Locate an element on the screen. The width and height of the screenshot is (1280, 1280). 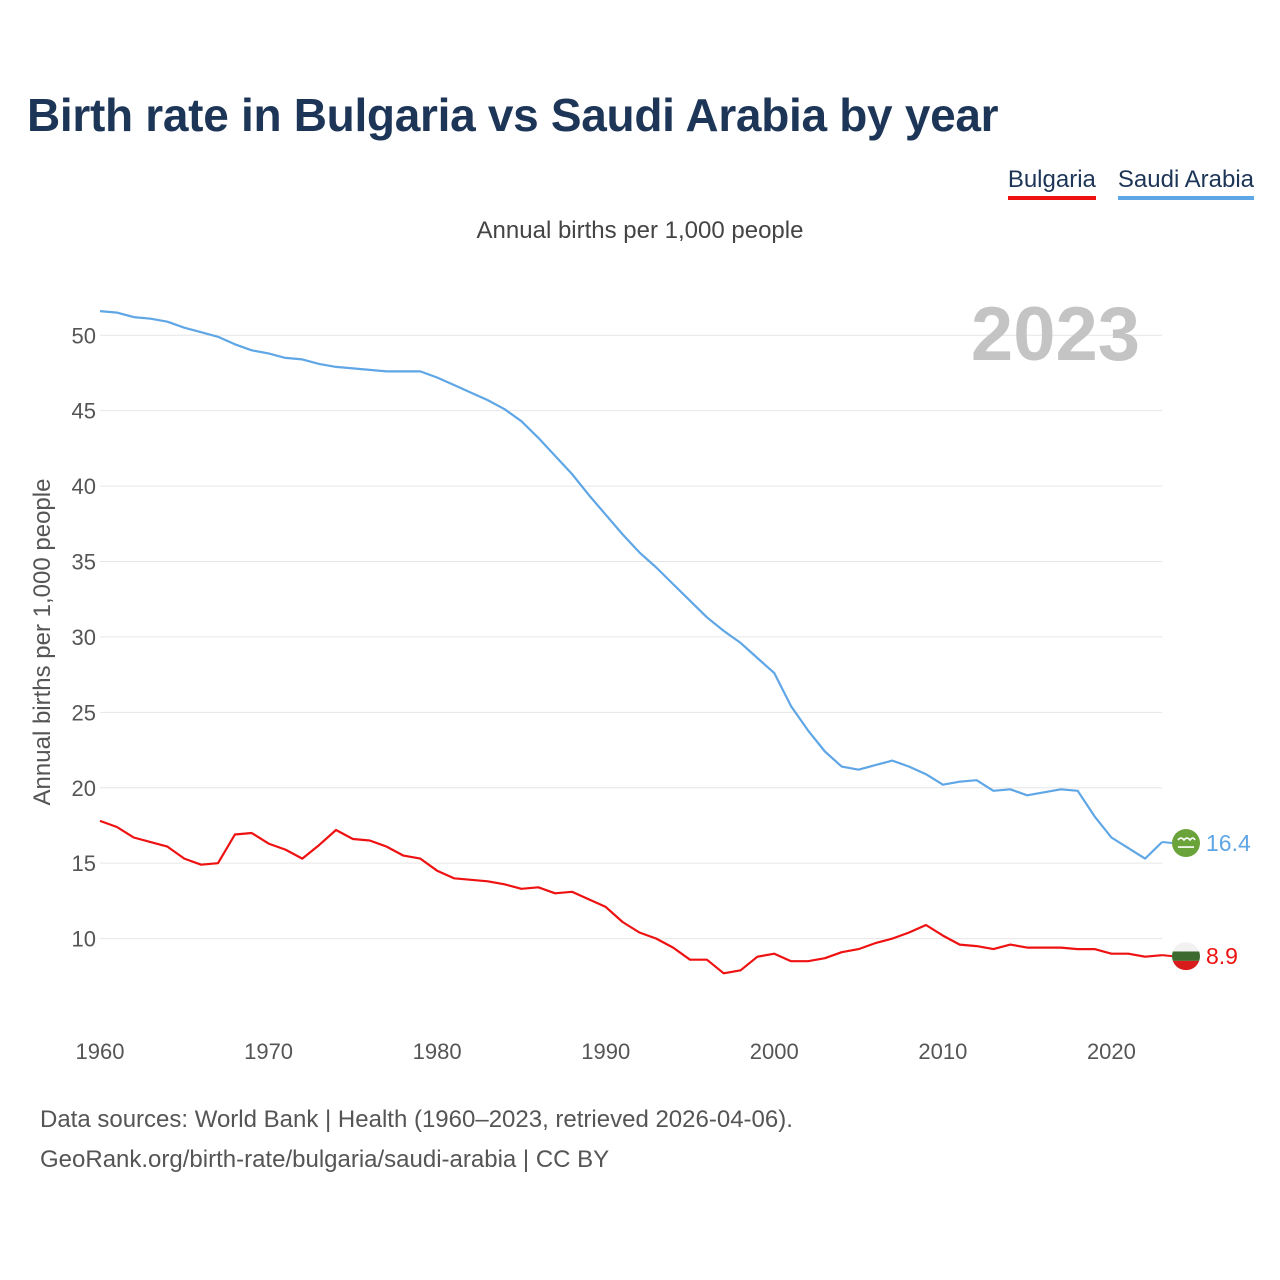
y-tick-label: 25 is located at coordinates (84, 712).